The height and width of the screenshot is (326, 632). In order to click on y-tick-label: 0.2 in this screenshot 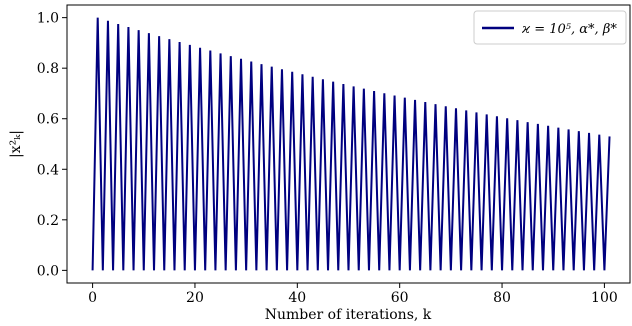, I will do `click(48, 221)`.